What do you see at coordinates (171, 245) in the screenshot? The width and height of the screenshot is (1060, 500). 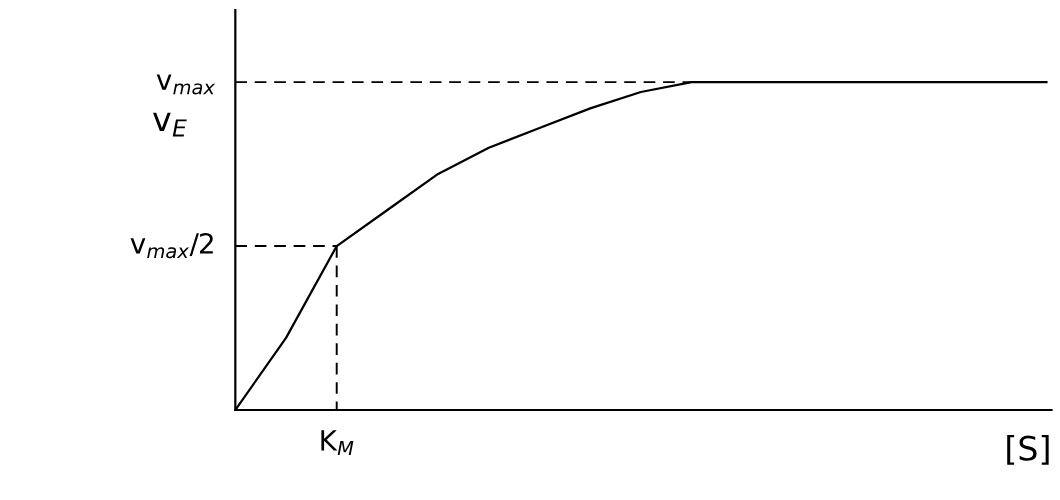 I see `ref-line-label: v$_{max}$/2` at bounding box center [171, 245].